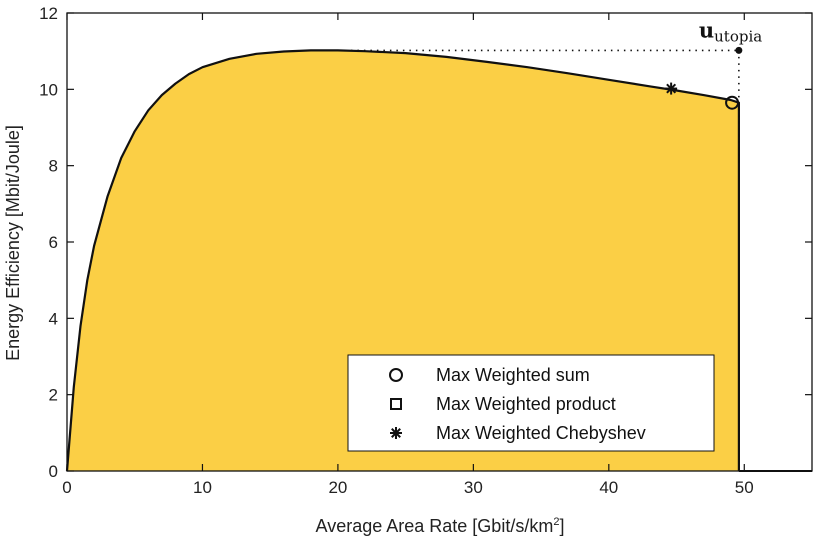 The width and height of the screenshot is (830, 551). I want to click on y-tick-label: 10, so click(48, 89).